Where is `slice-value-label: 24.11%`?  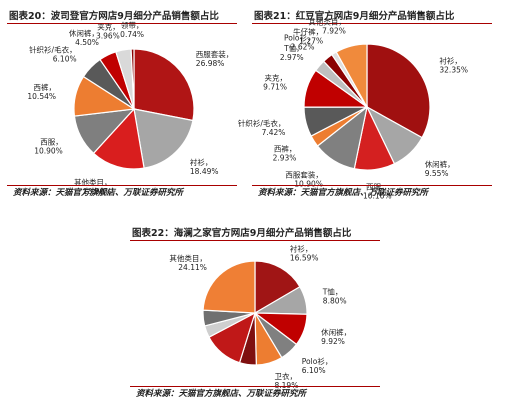 slice-value-label: 24.11% is located at coordinates (192, 267).